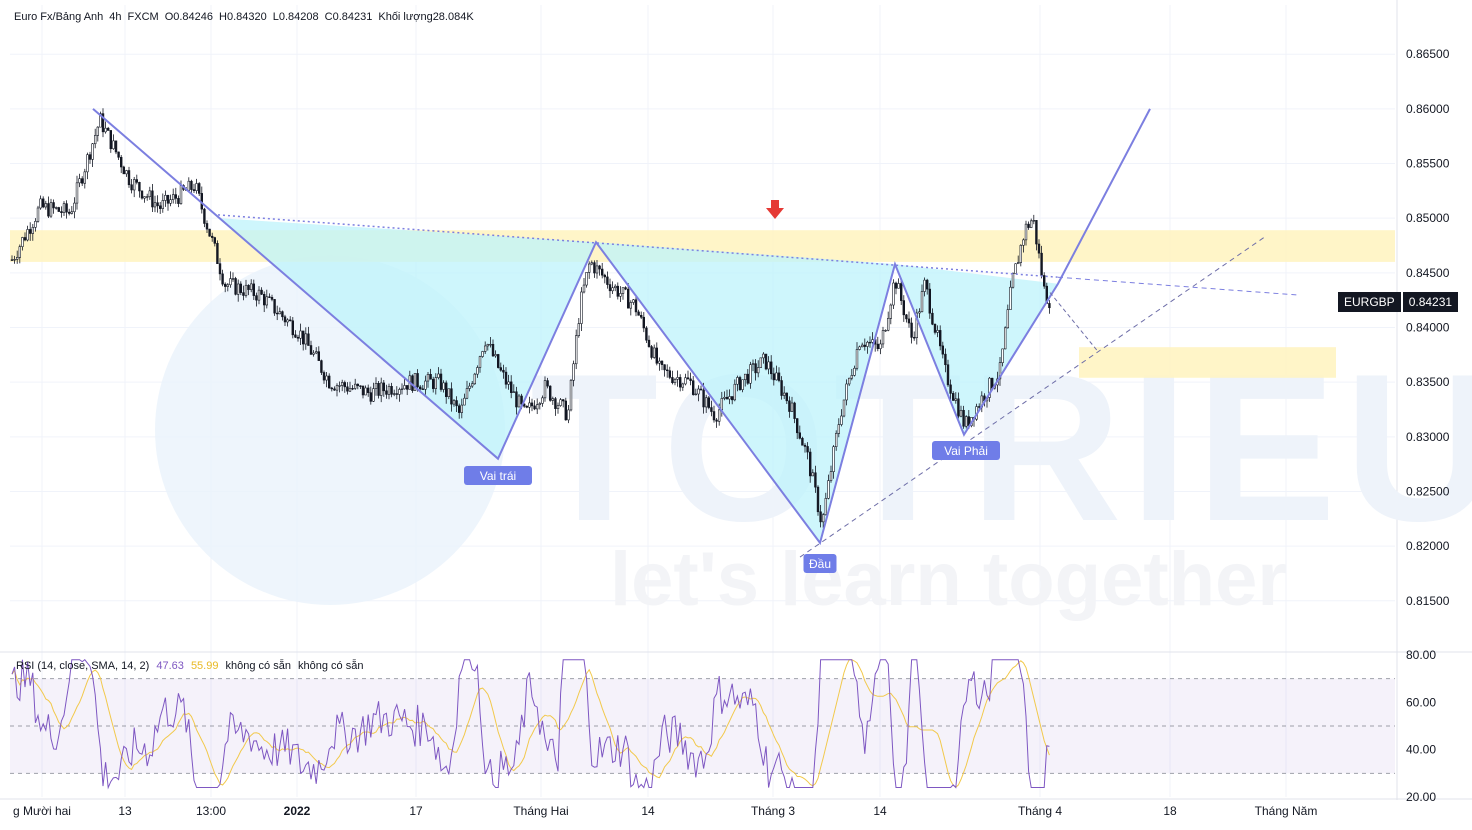  I want to click on rsi-name: RSI (14, close, SMA, 14, 2), so click(83, 666).